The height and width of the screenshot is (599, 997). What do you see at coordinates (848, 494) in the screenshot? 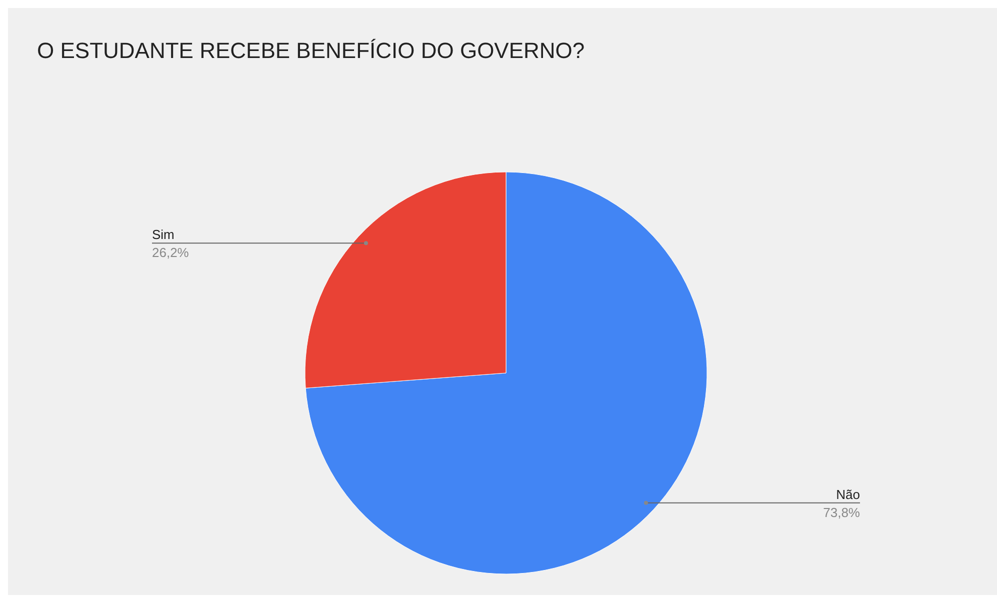
I see `slice-label: Não` at bounding box center [848, 494].